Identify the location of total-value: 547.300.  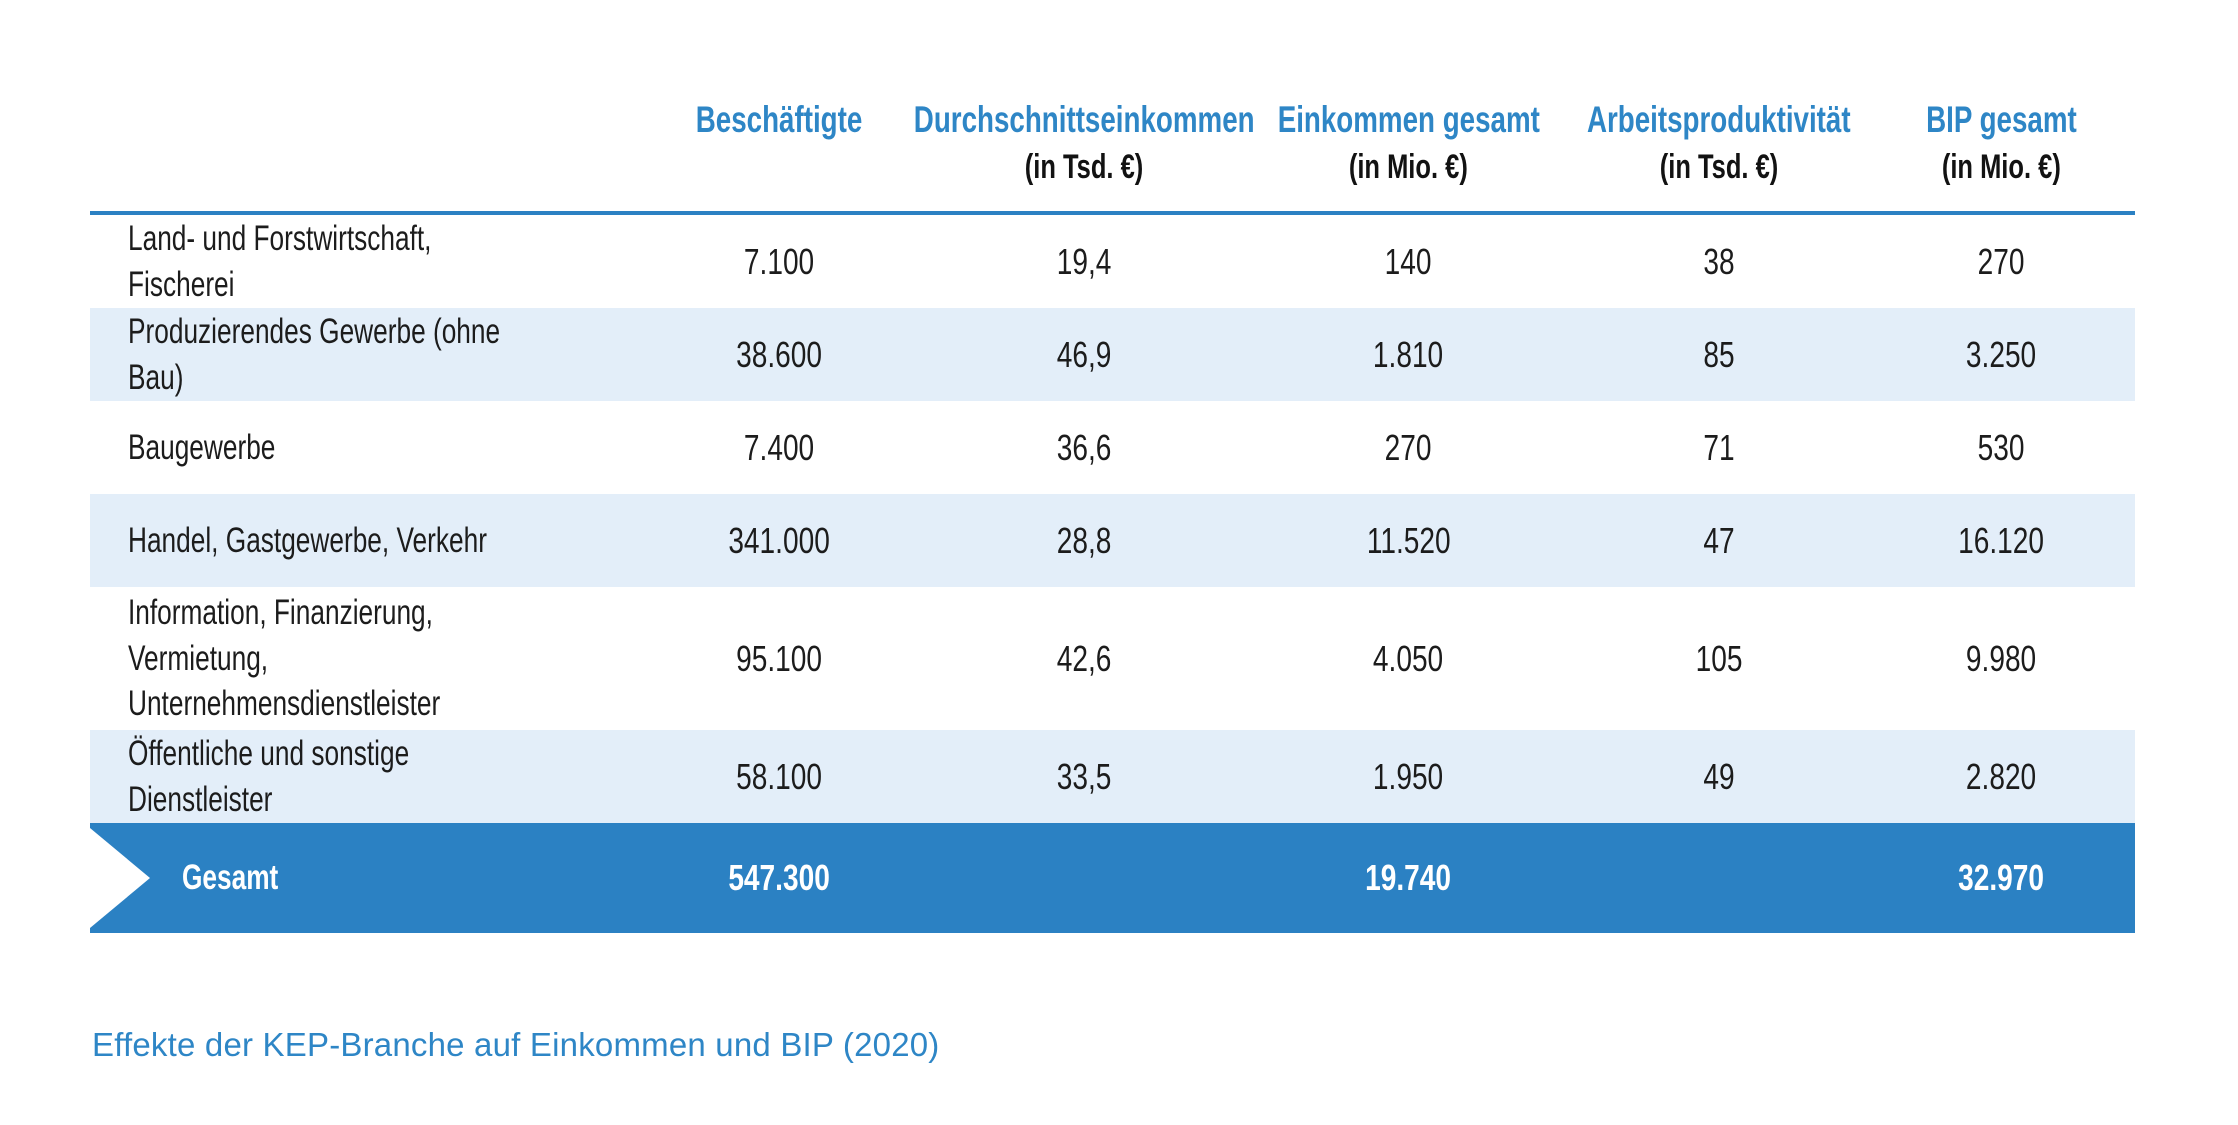
(779, 877).